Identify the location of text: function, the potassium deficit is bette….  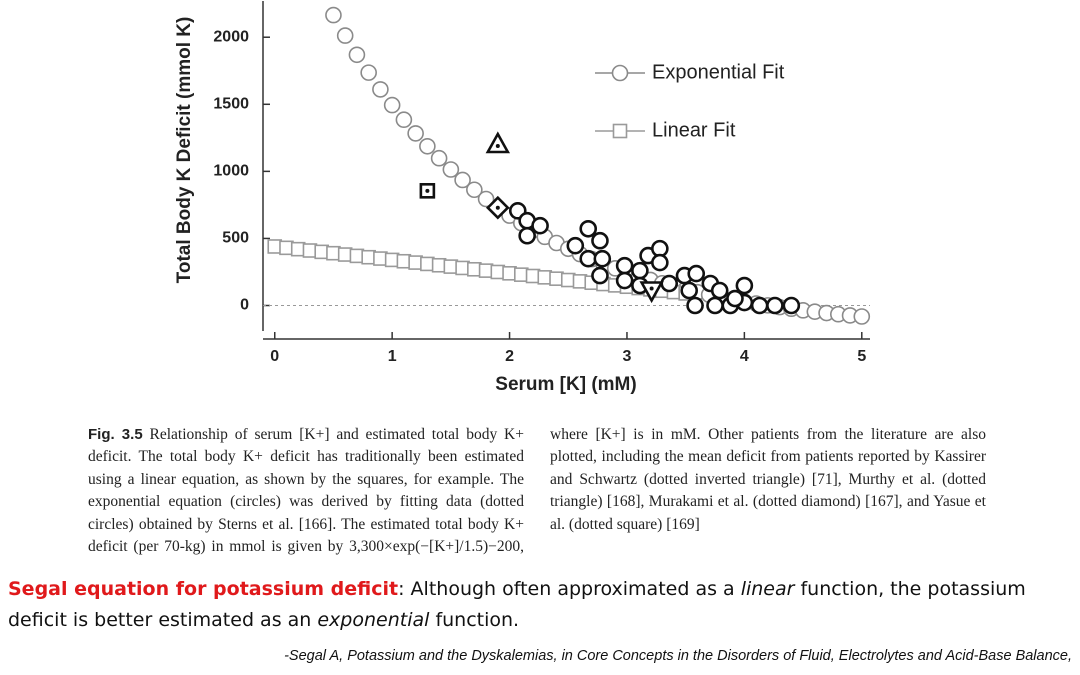
(517, 604).